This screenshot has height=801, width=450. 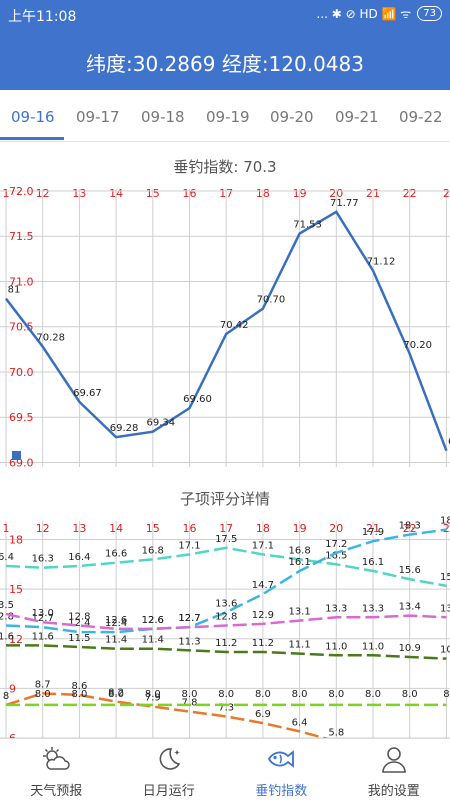 What do you see at coordinates (446, 193) in the screenshot?
I see `x-tick-label: 2` at bounding box center [446, 193].